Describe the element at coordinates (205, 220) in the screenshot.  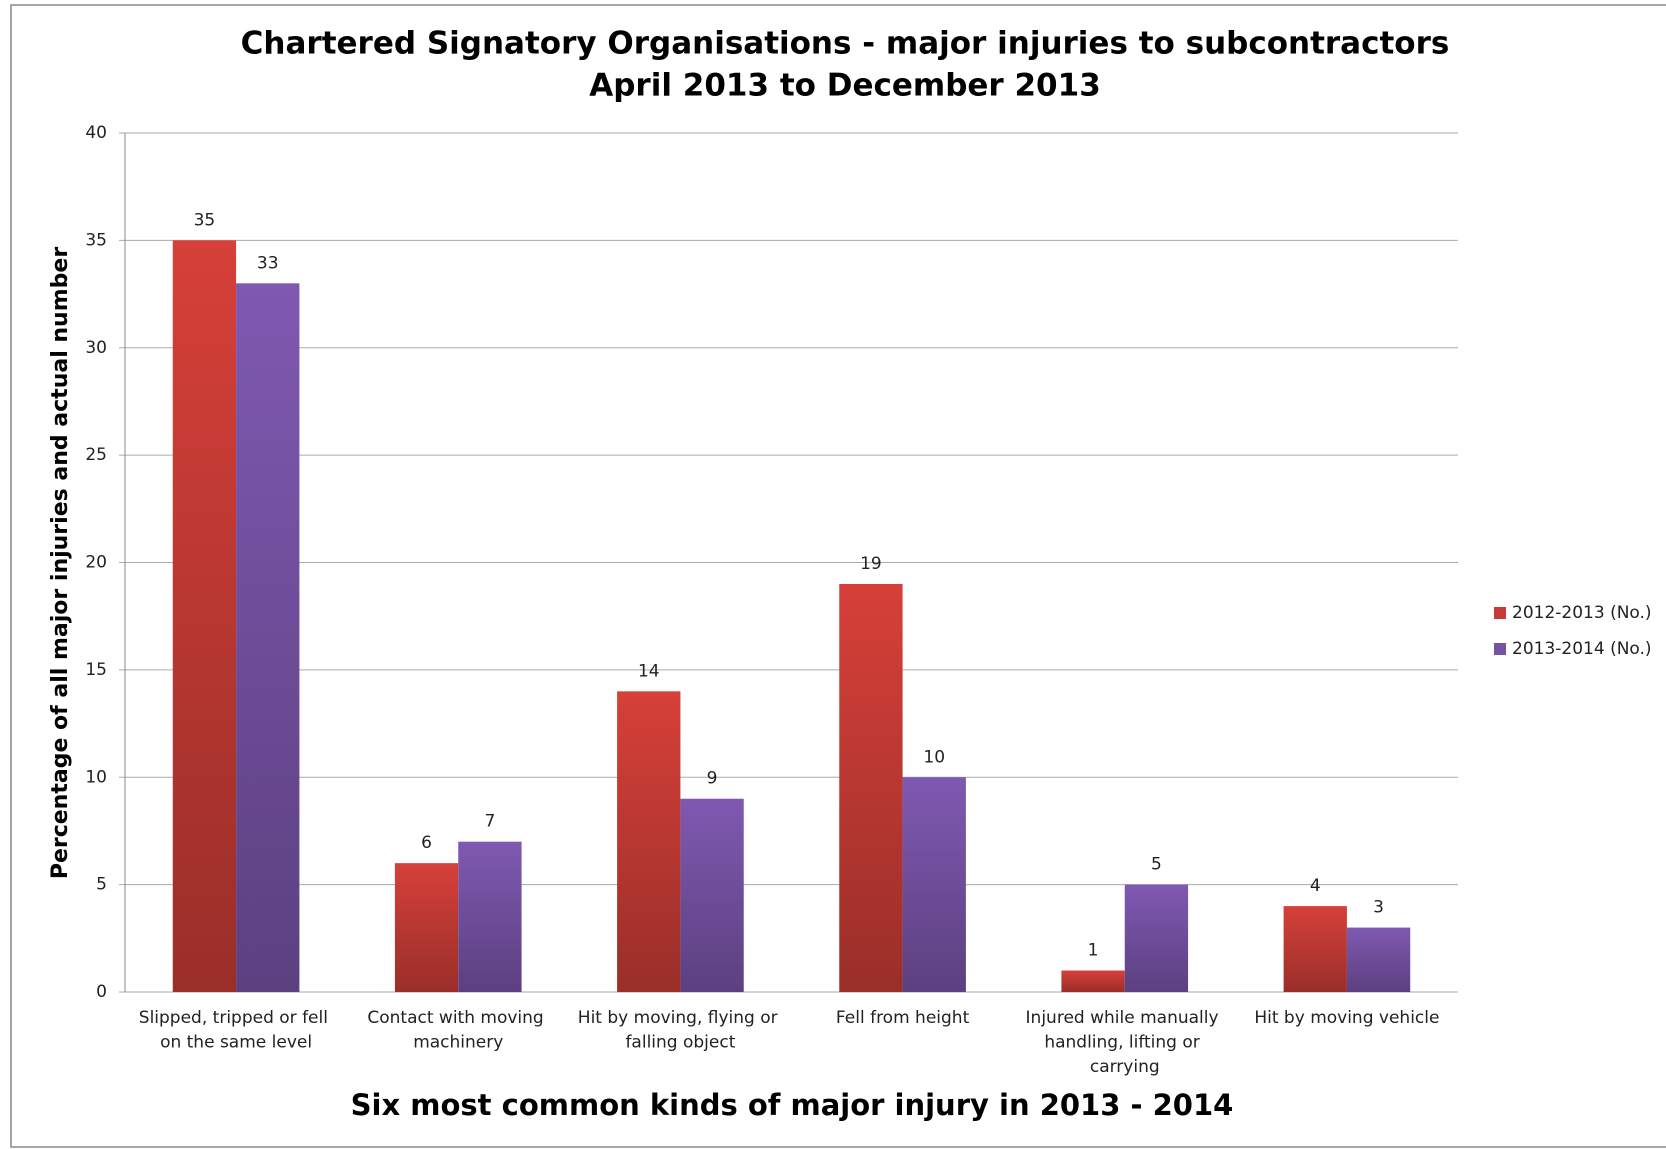
I see `data-label: 35` at that location.